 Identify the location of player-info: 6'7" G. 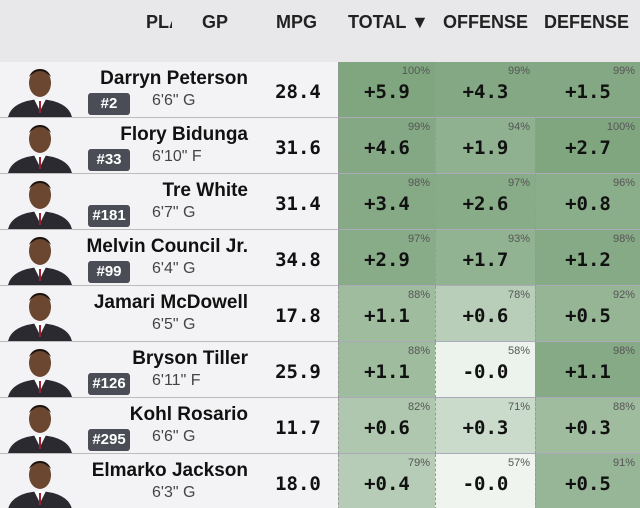
(174, 212).